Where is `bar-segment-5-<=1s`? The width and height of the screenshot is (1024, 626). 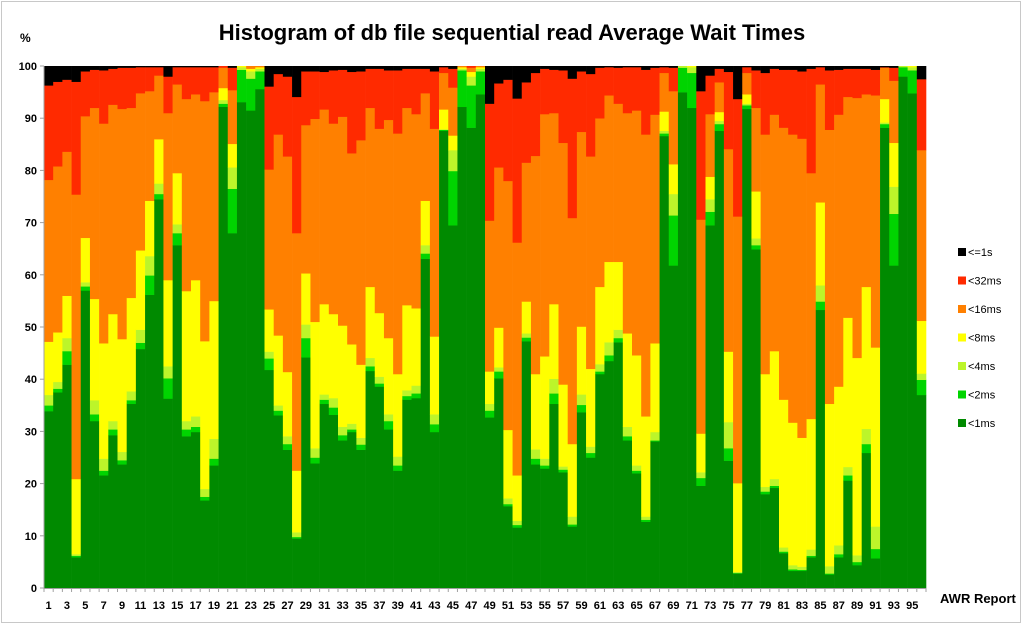 bar-segment-5-<=1s is located at coordinates (85, 69).